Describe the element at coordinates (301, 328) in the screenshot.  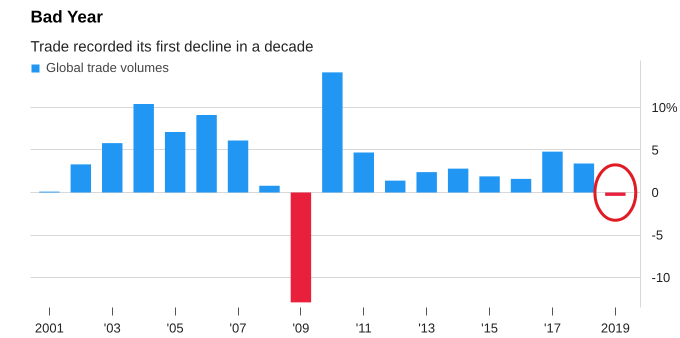
I see `x-tick-label: '09` at that location.